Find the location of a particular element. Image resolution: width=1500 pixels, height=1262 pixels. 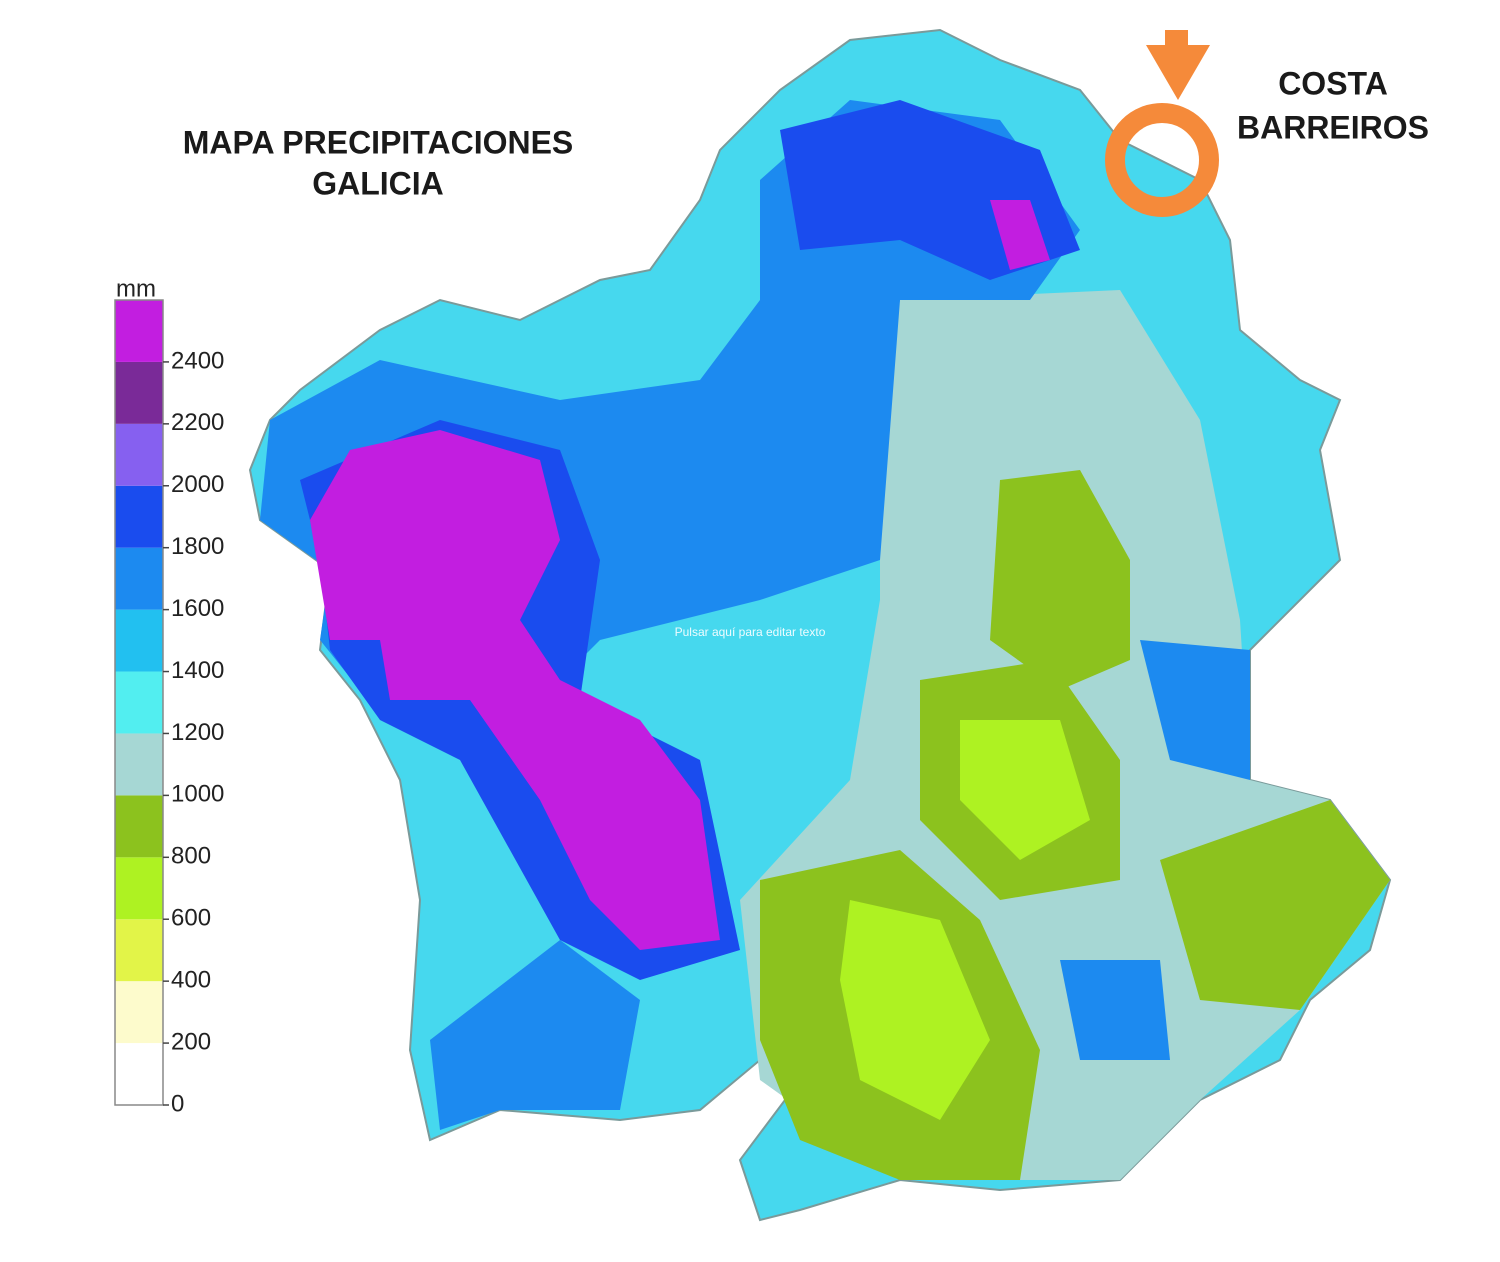

legend-tick-label: 1600 is located at coordinates (197, 608).